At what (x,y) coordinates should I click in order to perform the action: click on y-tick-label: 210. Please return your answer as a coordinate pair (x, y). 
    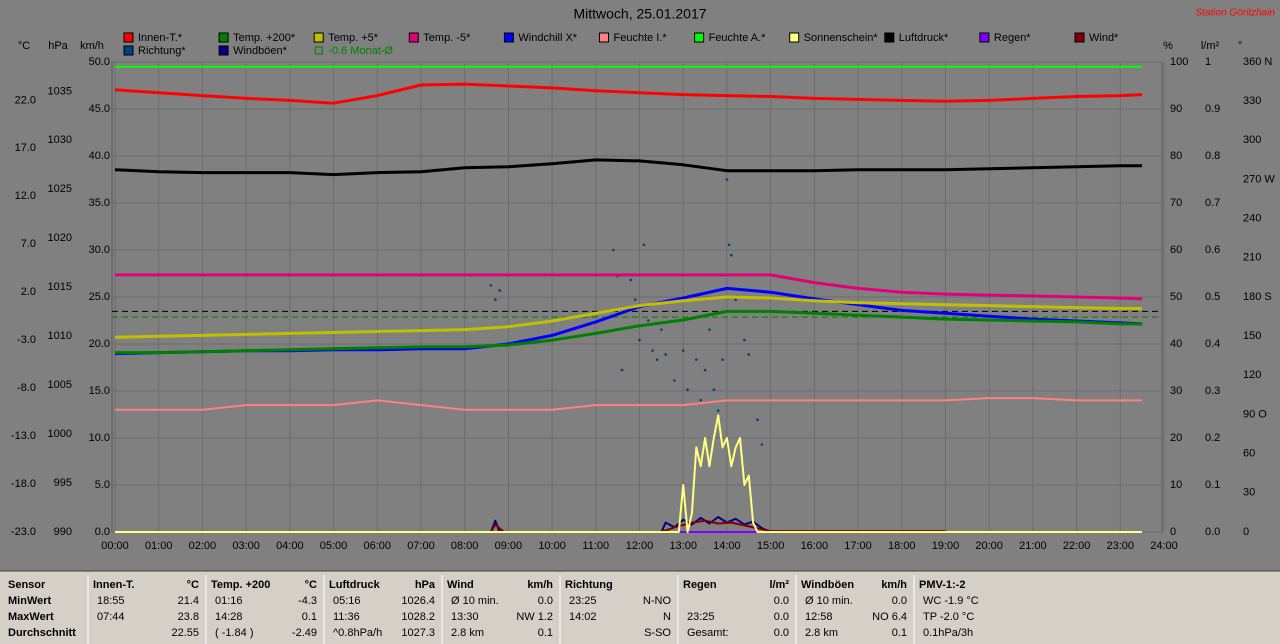
    Looking at the image, I should click on (1252, 258).